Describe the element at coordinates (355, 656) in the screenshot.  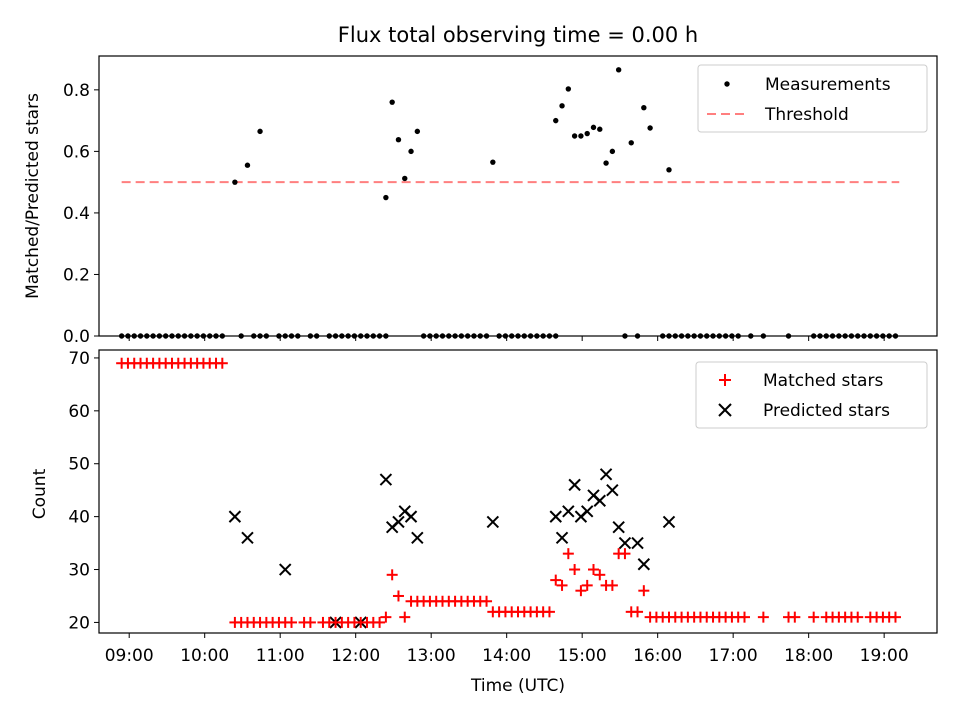
I see `x-tick-label: 12:00` at that location.